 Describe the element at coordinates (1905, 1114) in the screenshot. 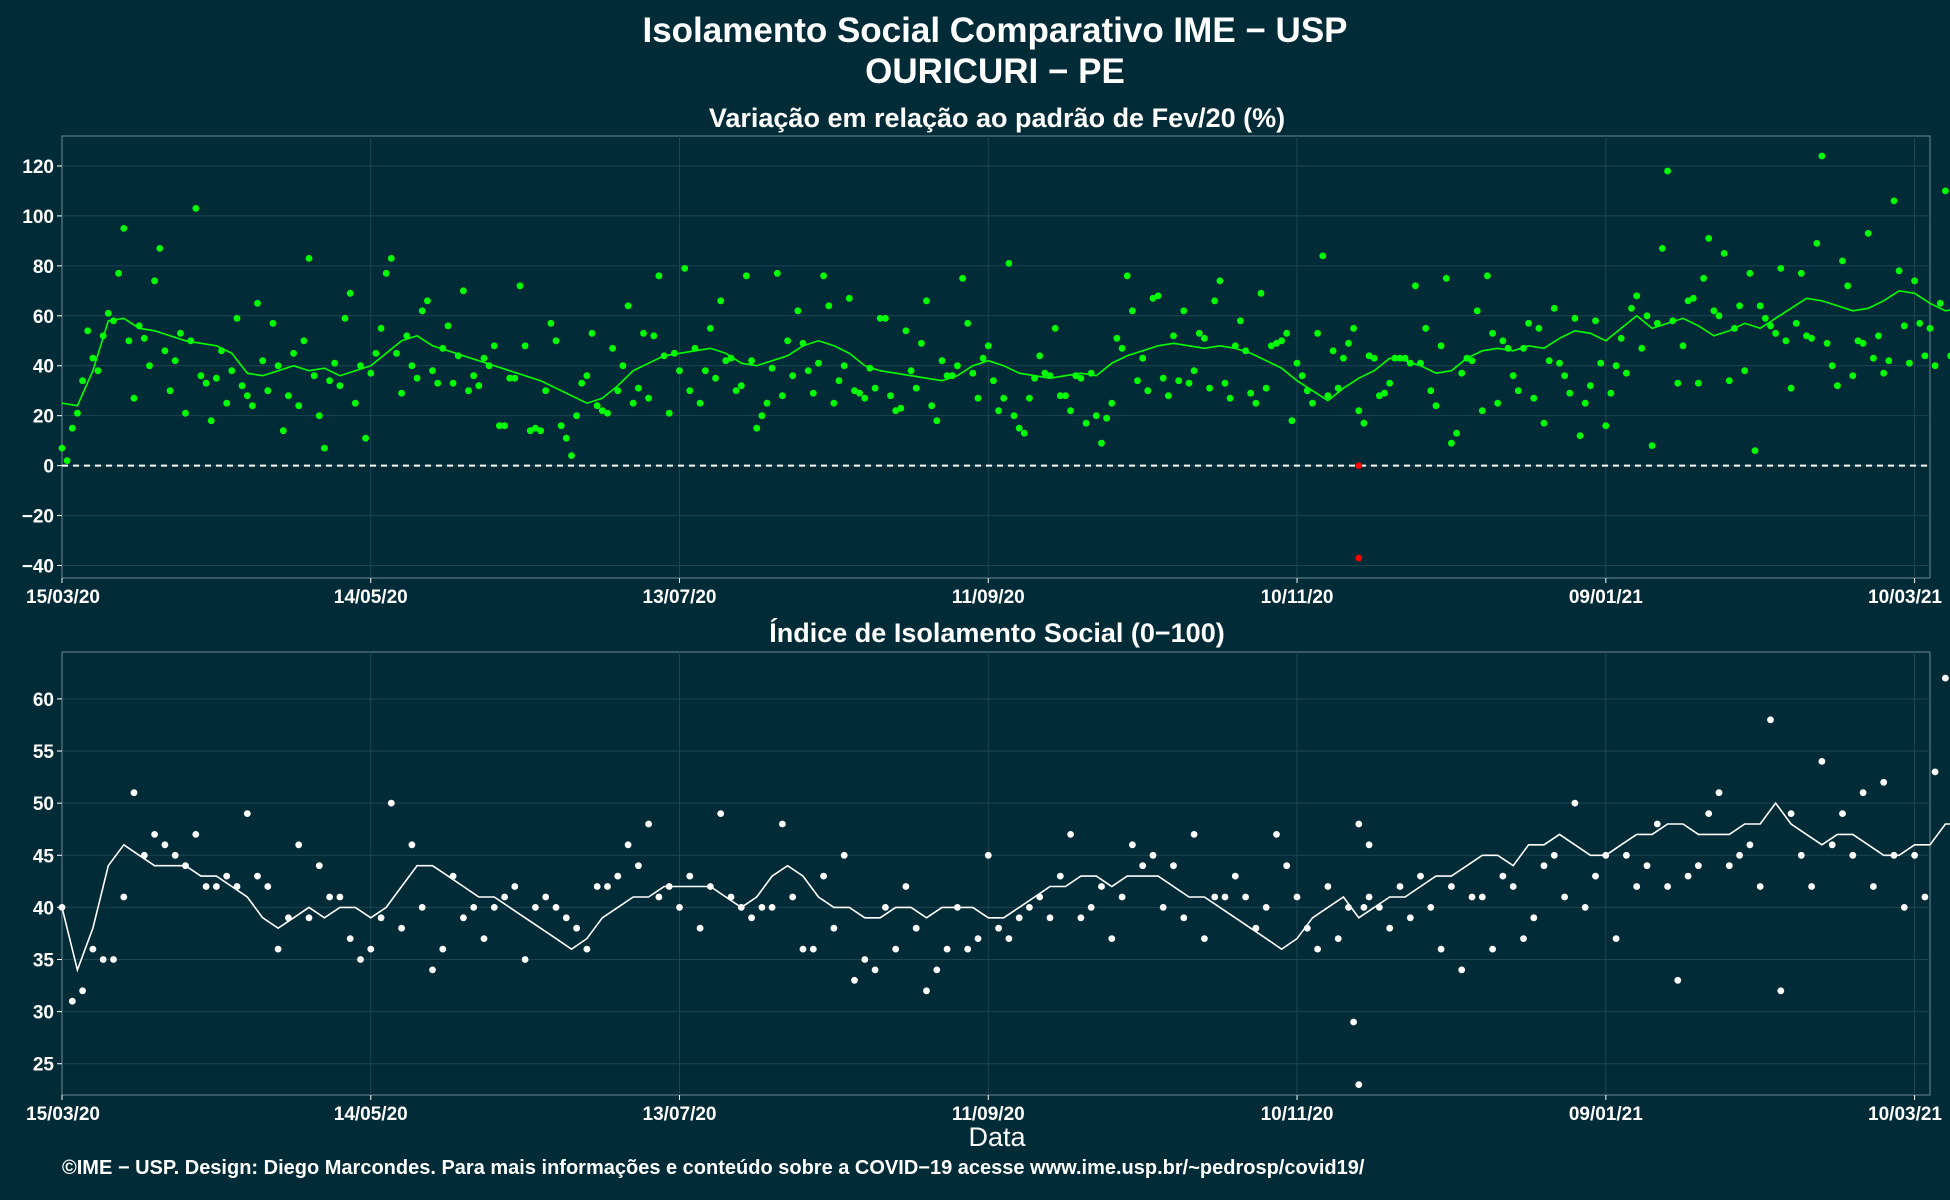

I see `bottom-x-tick-label: 10/03/21` at that location.